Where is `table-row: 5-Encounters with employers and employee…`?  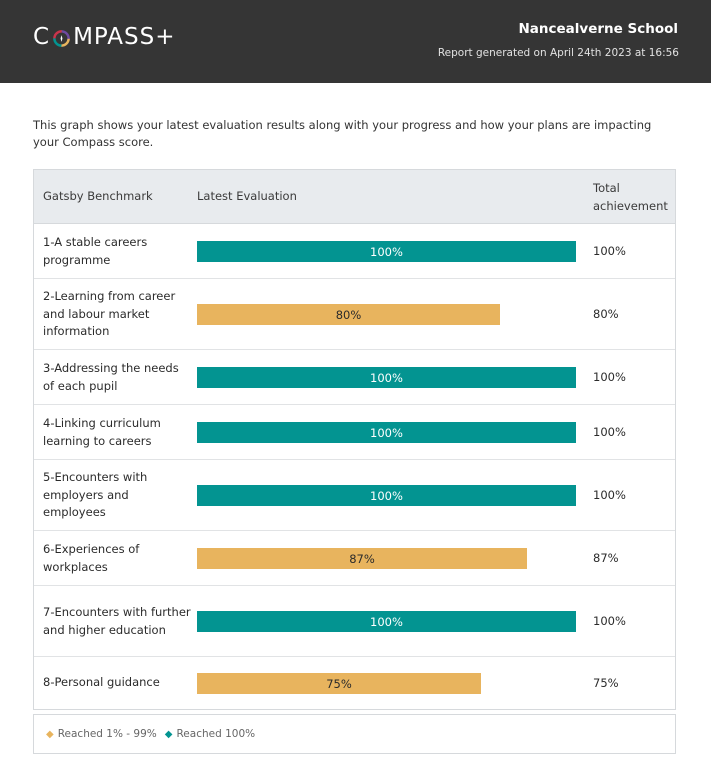 table-row: 5-Encounters with employers and employee… is located at coordinates (354, 495).